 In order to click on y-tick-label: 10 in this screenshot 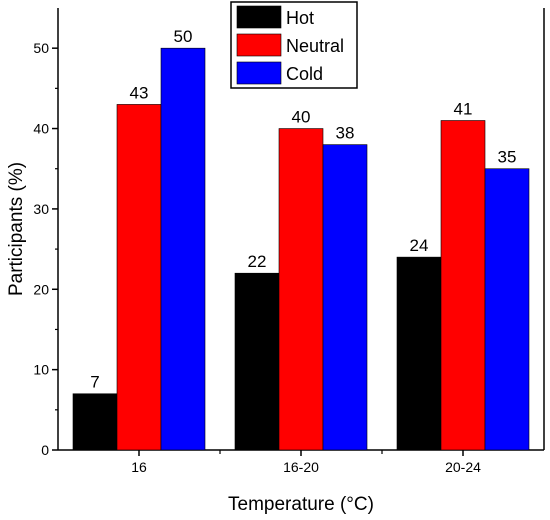, I will do `click(41, 370)`.